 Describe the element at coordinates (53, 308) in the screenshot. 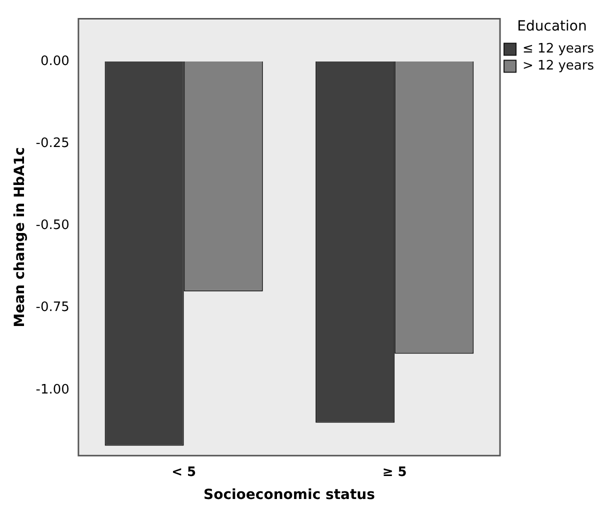

I see `y-tick-label: -0.75` at that location.